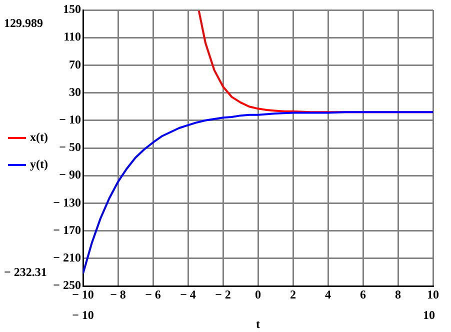 The height and width of the screenshot is (332, 451). I want to click on x-tick-label: 10, so click(433, 294).